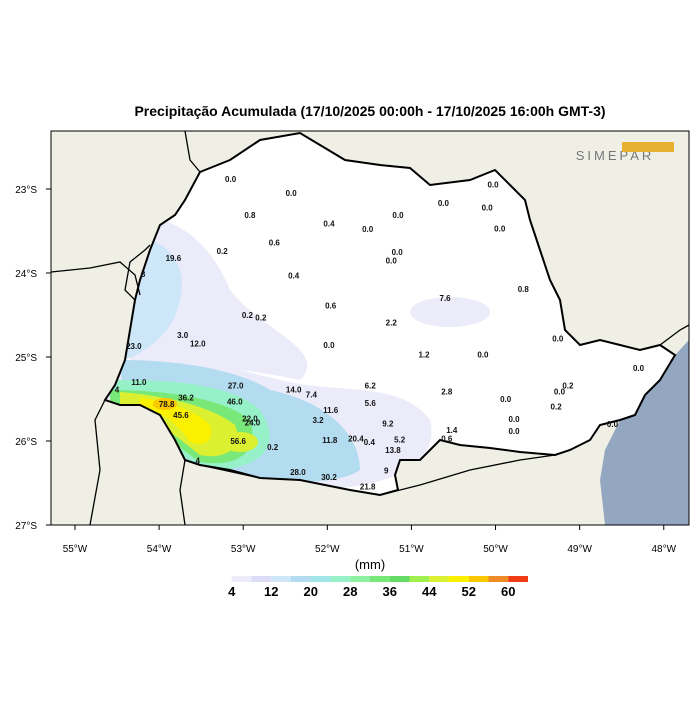  What do you see at coordinates (390, 591) in the screenshot?
I see `colorbar-tick-label: 36` at bounding box center [390, 591].